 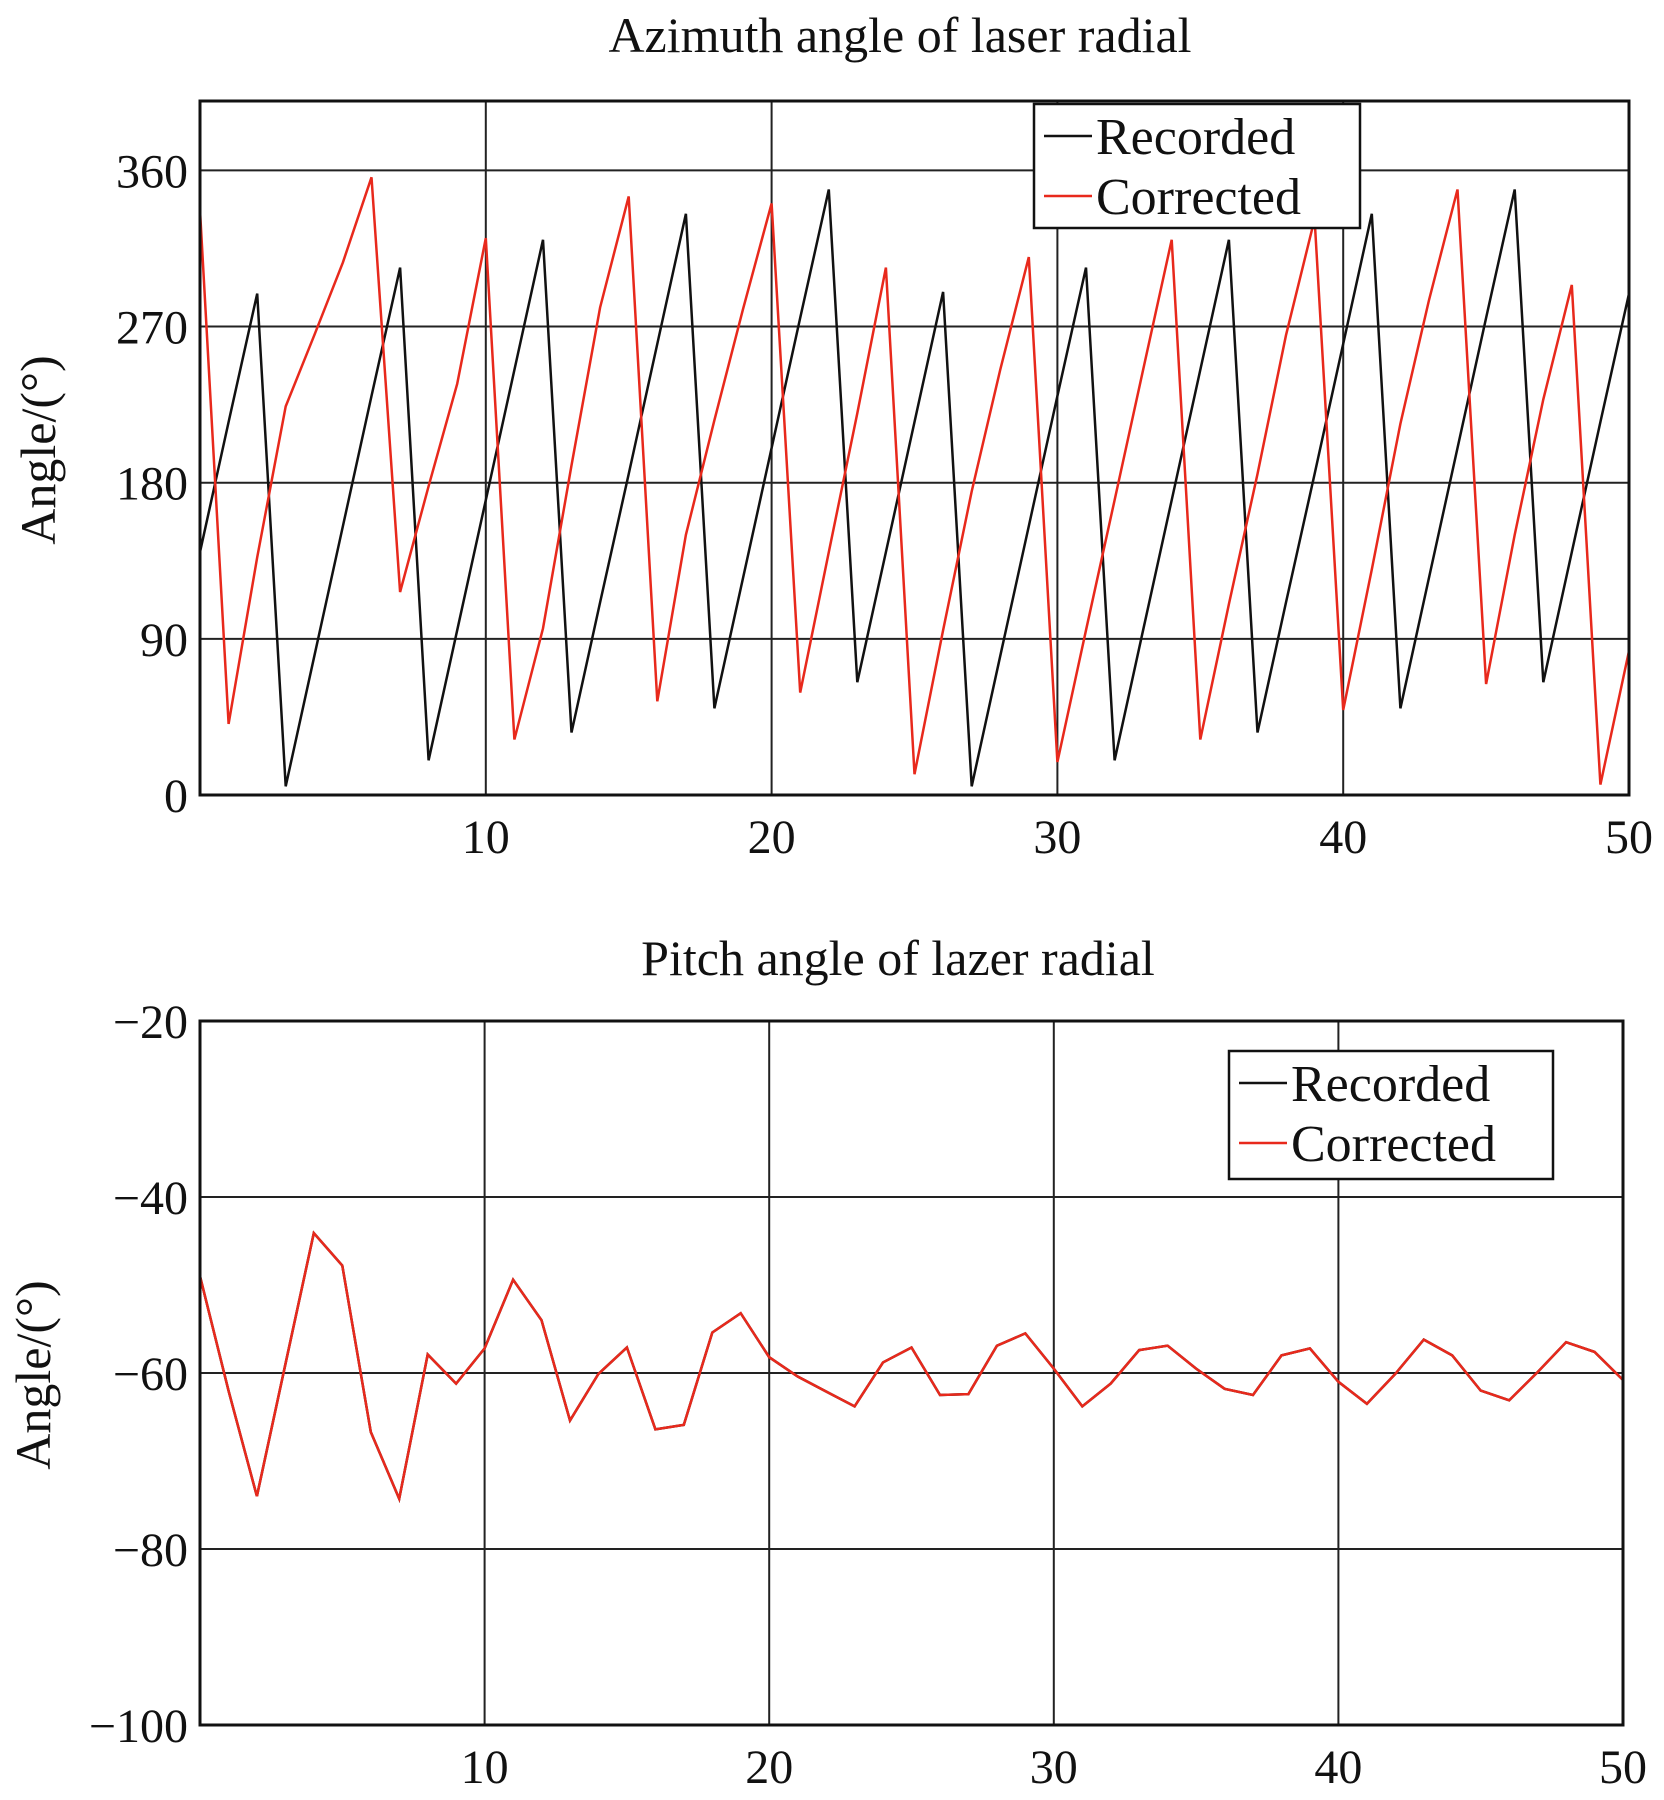 I want to click on y-tick-label: 360, so click(x=152, y=171).